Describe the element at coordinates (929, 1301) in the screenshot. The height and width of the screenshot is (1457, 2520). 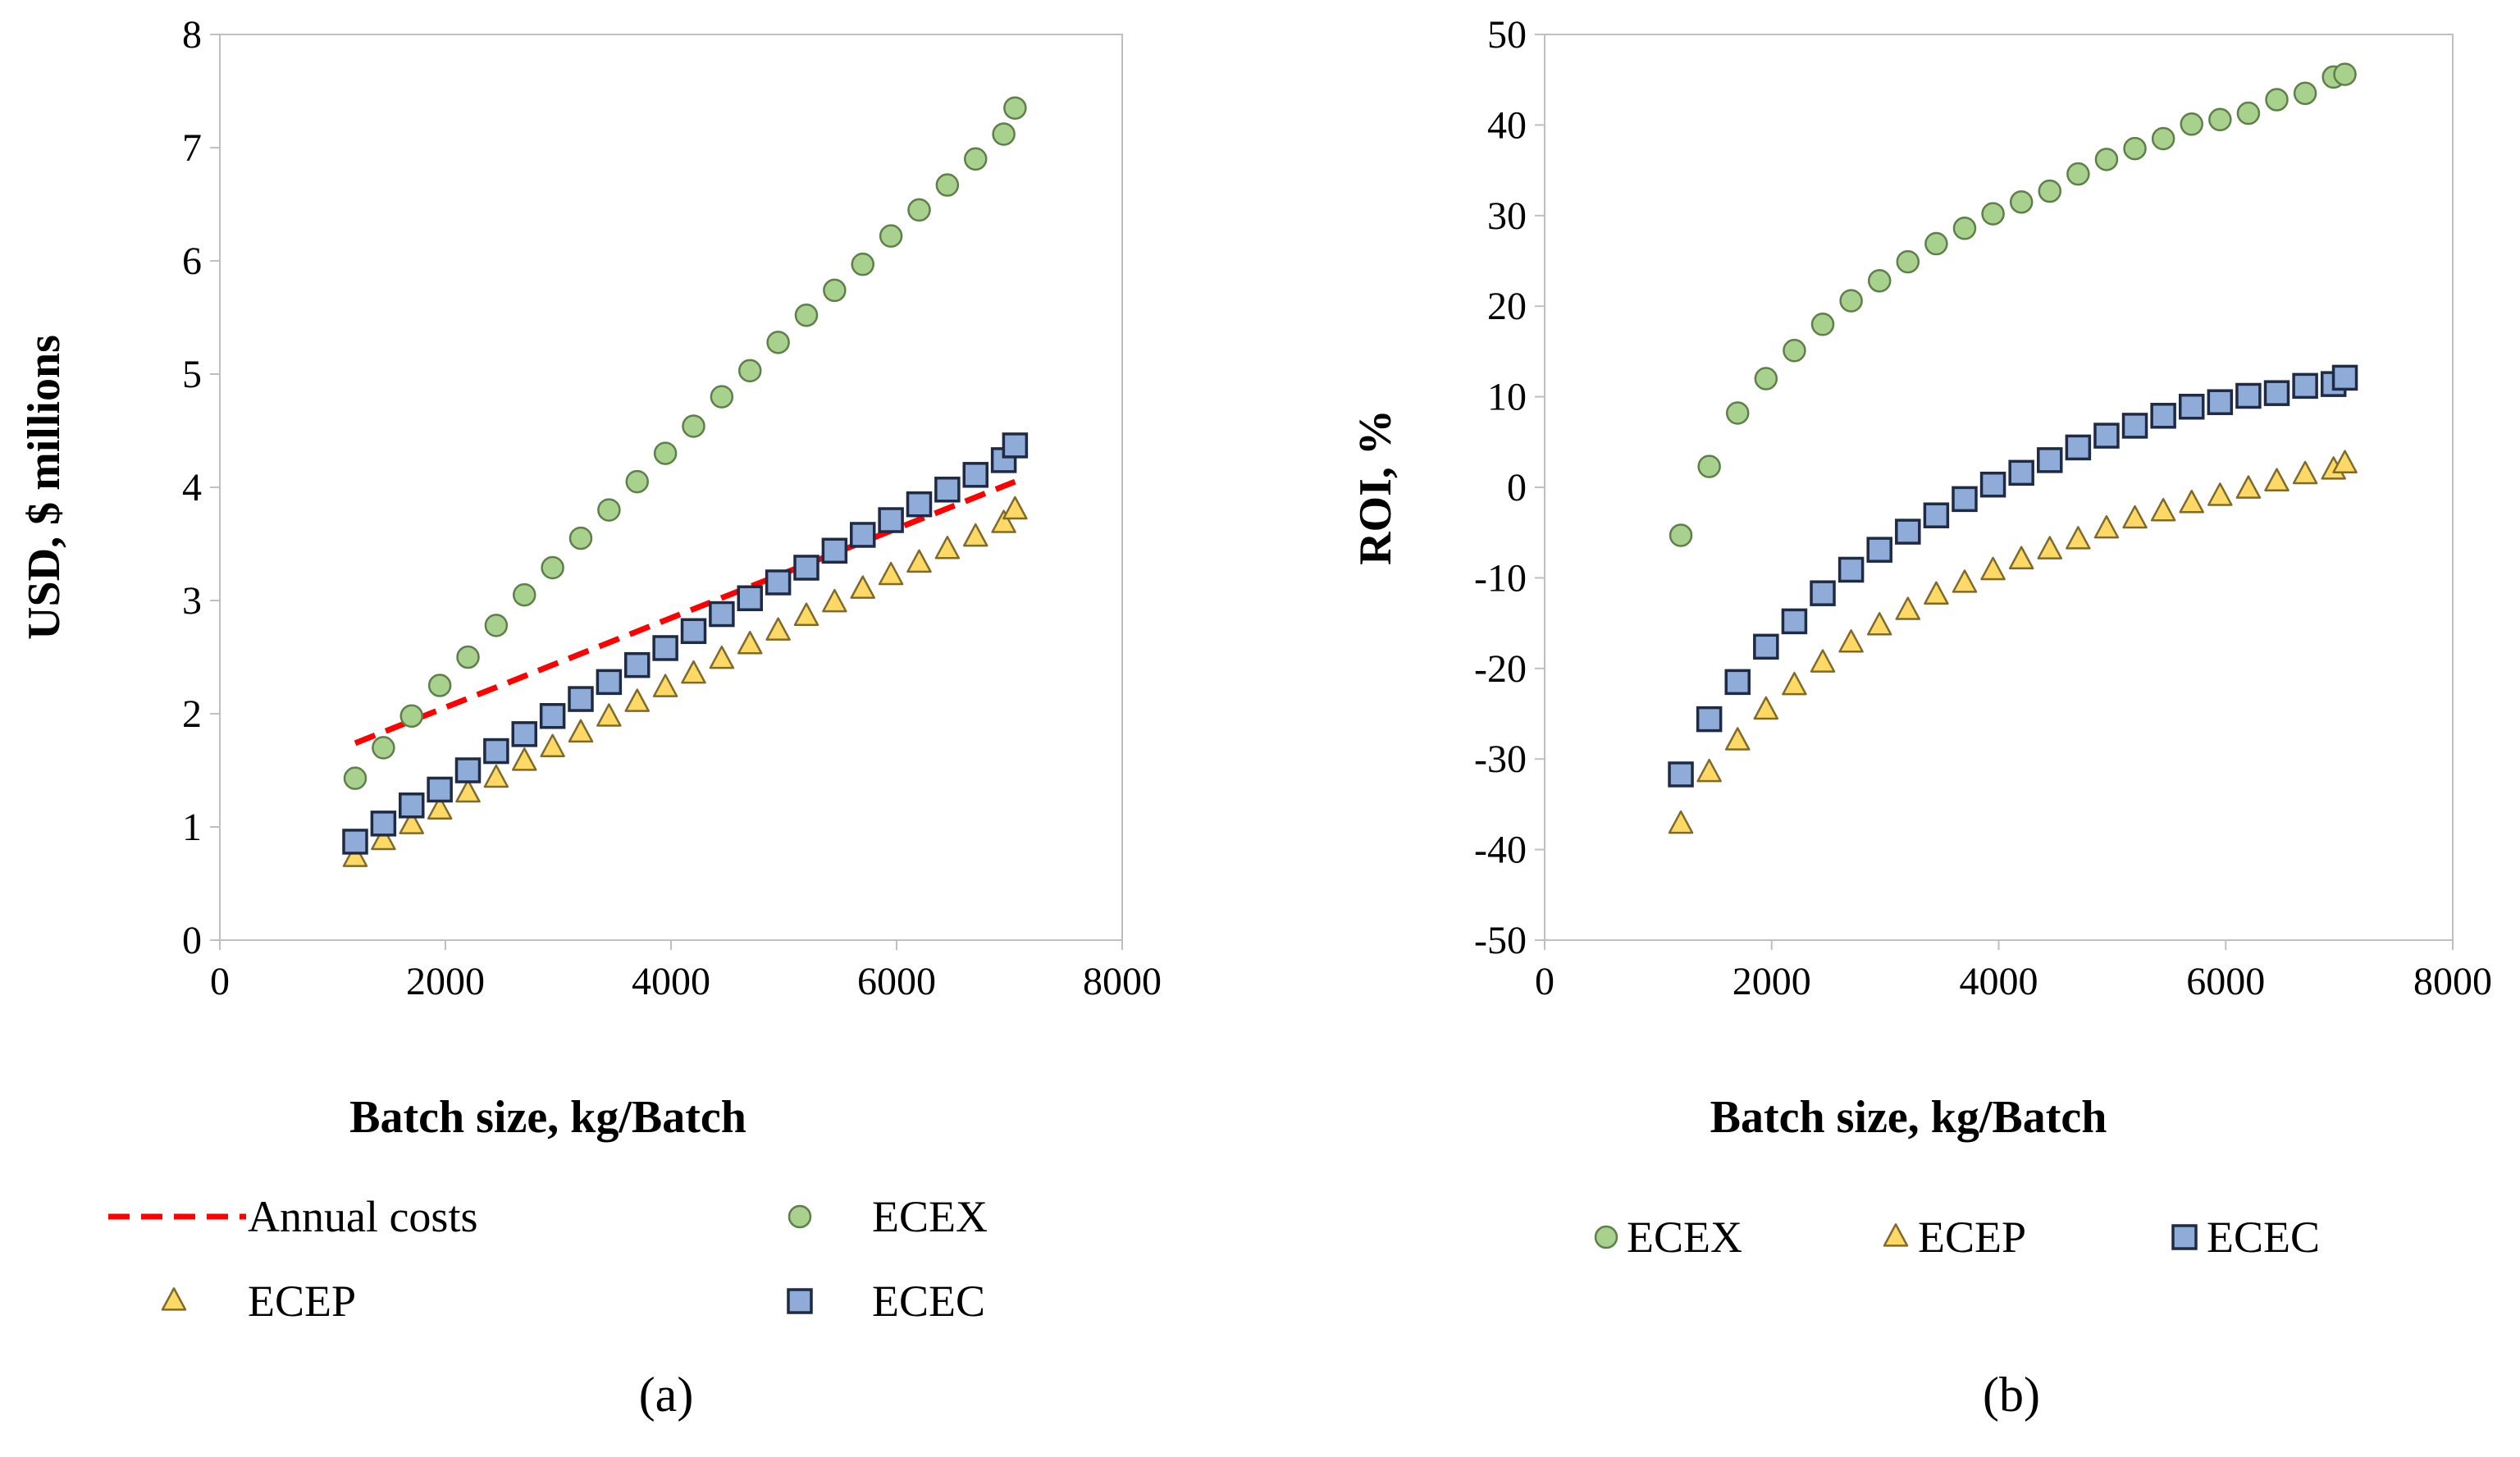
I see `legend-ecec-label: ECEC` at that location.